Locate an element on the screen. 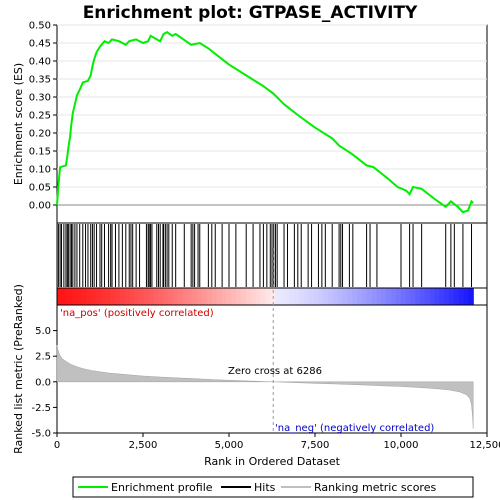  neg-correlated-label: 'na_neg' (negatively correlated) is located at coordinates (354, 428).